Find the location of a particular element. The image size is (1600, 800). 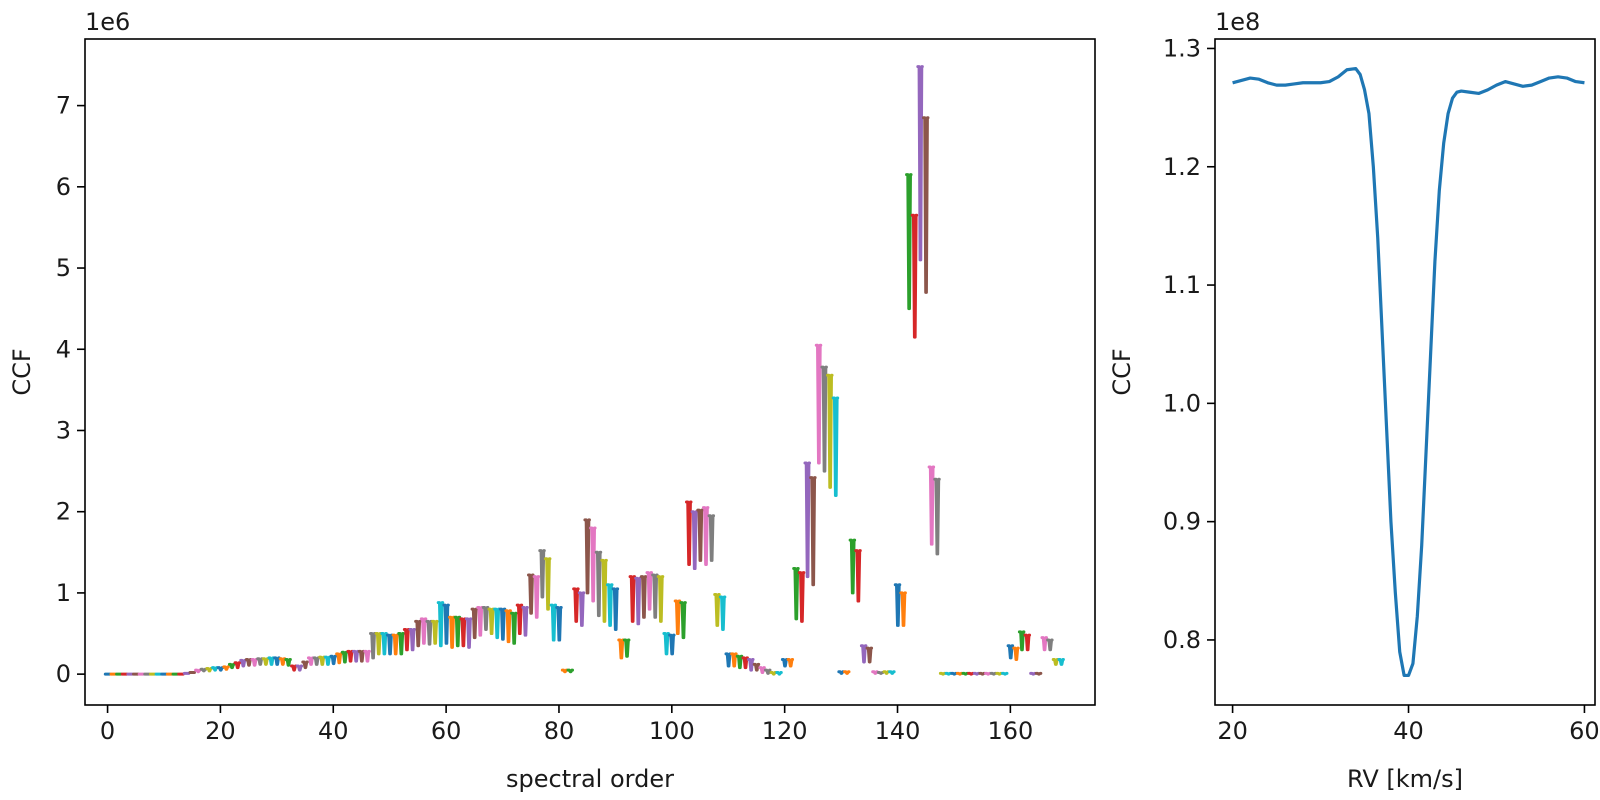

left-y-tick-label: 0 is located at coordinates (63, 674).